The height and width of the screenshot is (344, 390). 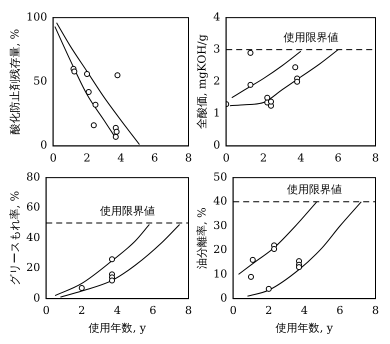 I want to click on y-tick-label: 2, so click(x=216, y=81).